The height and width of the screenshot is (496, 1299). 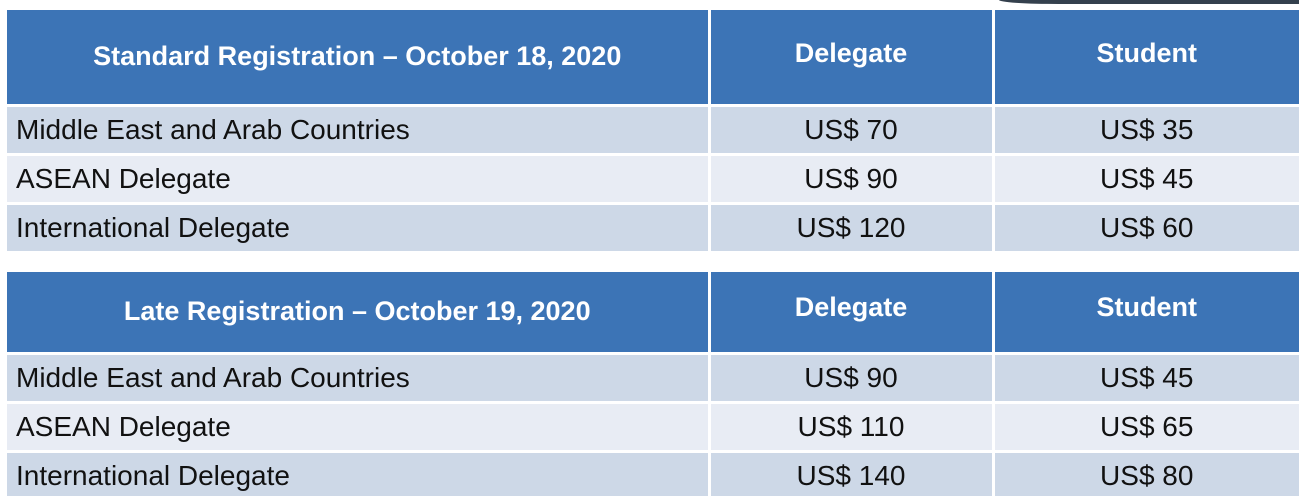 What do you see at coordinates (1146, 425) in the screenshot?
I see `student-price-cell: US$ 65` at bounding box center [1146, 425].